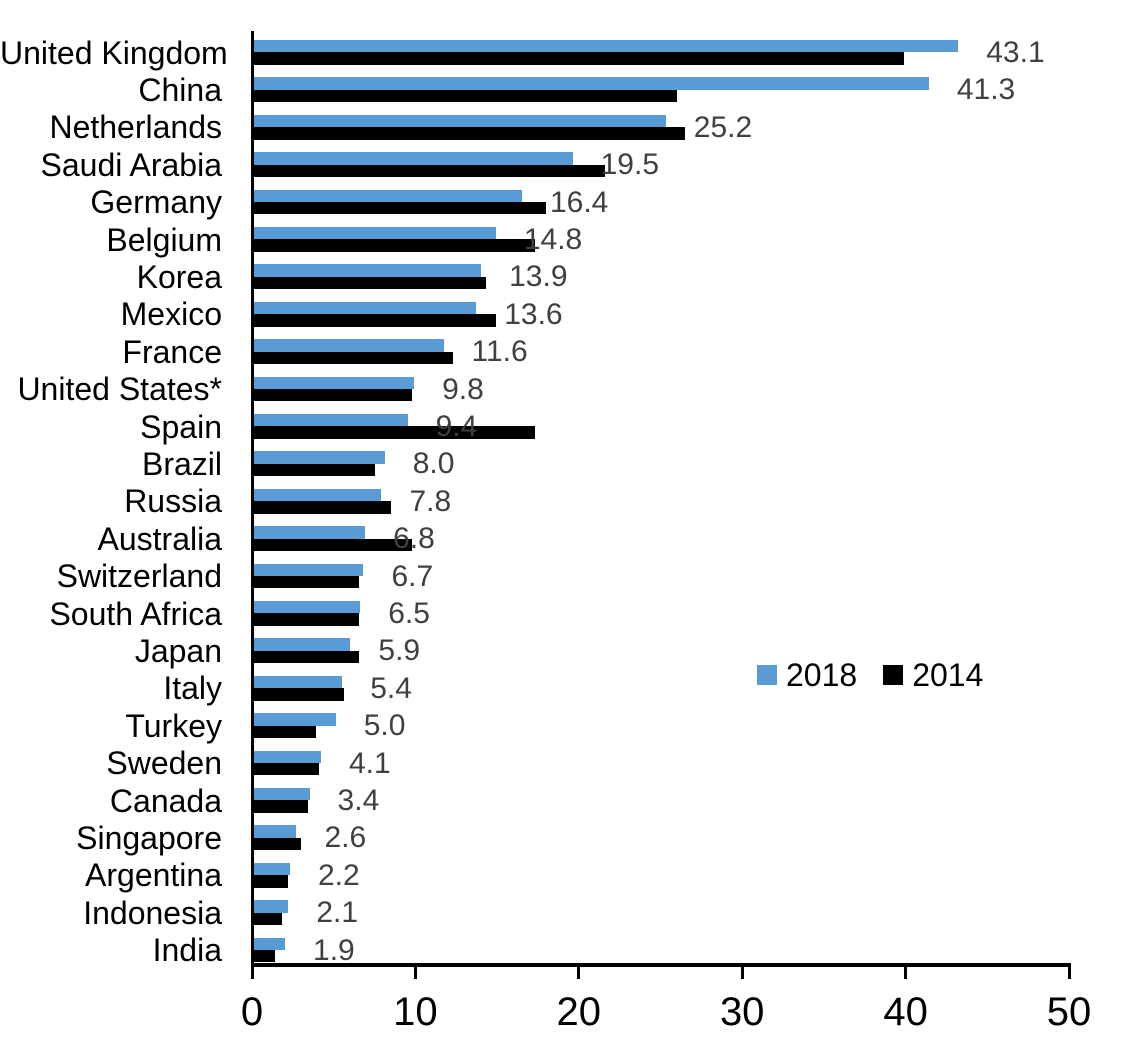  What do you see at coordinates (415, 1012) in the screenshot?
I see `x-tick-label: 10` at bounding box center [415, 1012].